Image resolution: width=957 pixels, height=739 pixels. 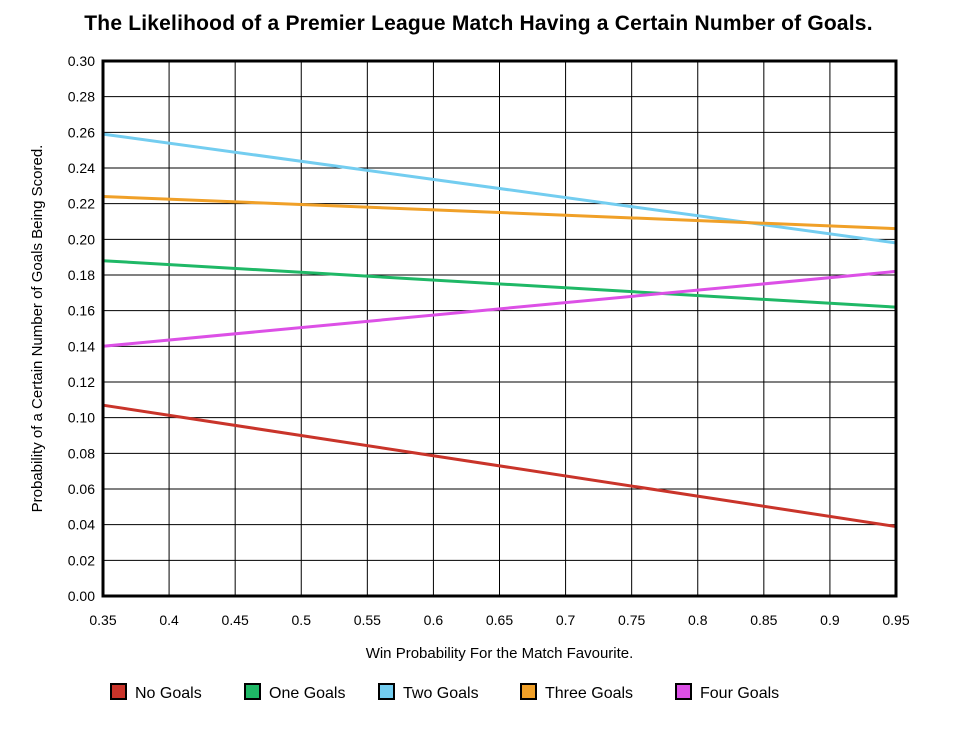 I want to click on x-tick-label: 0.65, so click(x=499, y=620).